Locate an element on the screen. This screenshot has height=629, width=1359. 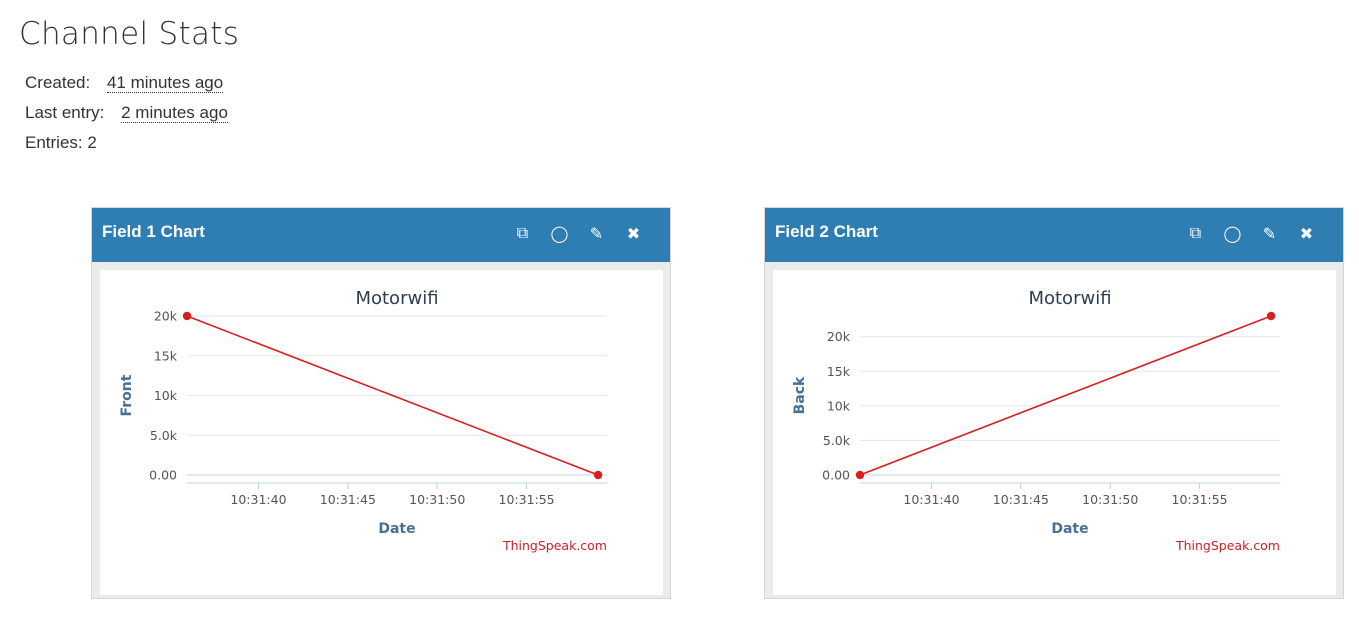
created-label: Created: is located at coordinates (58, 82).